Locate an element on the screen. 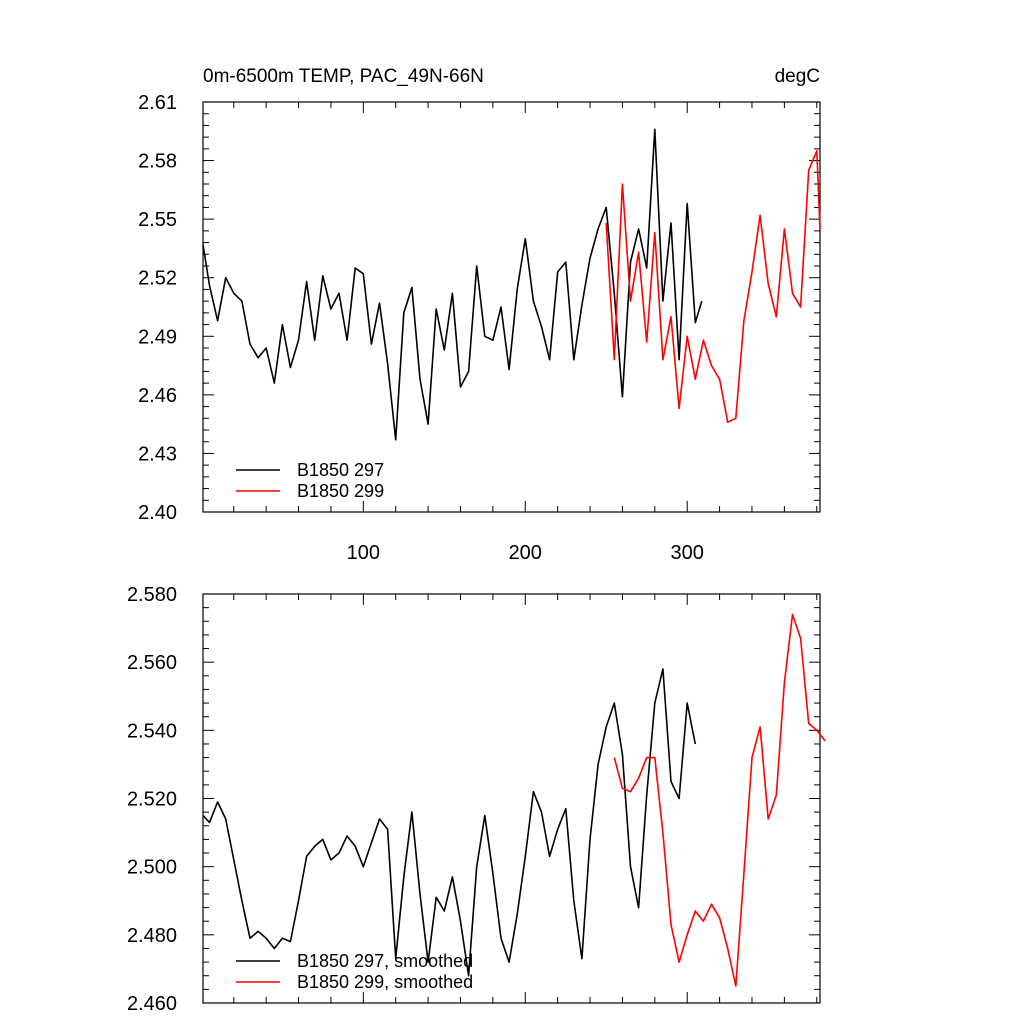 Image resolution: width=1024 pixels, height=1024 pixels. top-panel-title: 0m-6500m TEMP, PAC_49N-66N is located at coordinates (343, 76).